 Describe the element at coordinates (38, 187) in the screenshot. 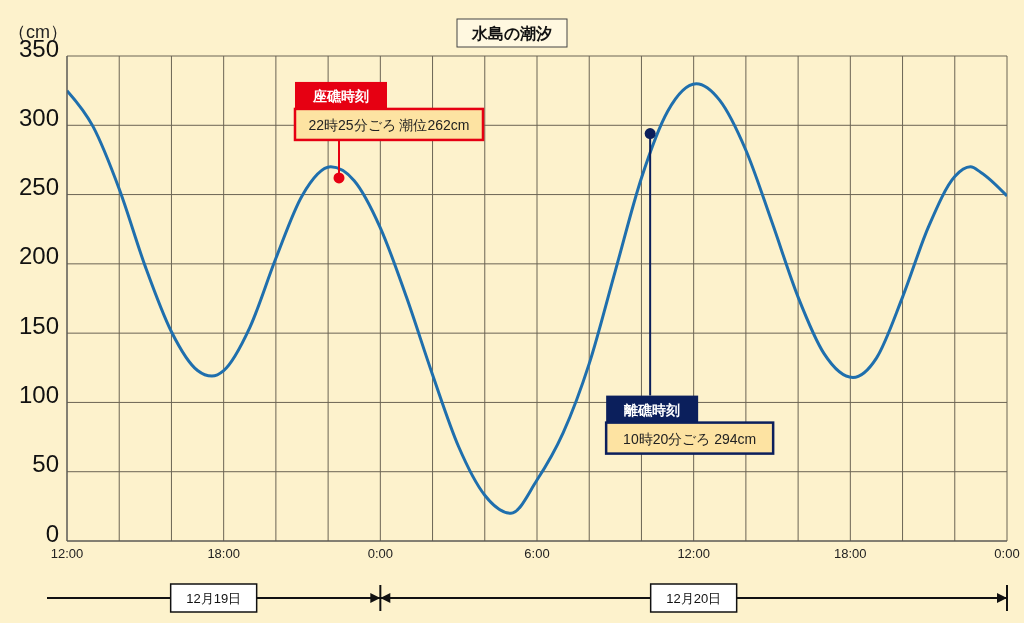

I see `y-tick-label: 250` at that location.